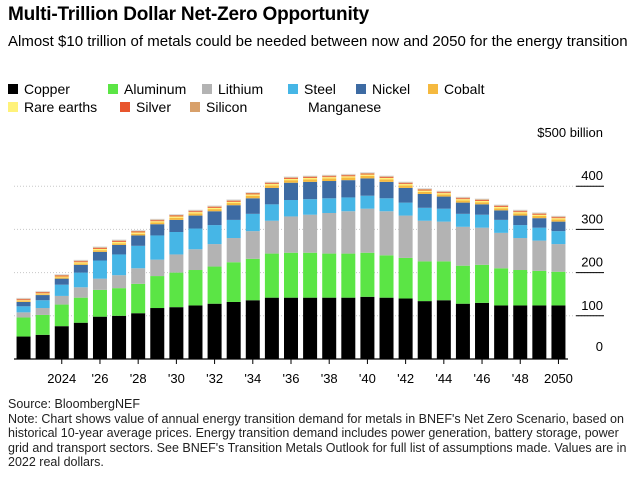 Image resolution: width=640 pixels, height=480 pixels. What do you see at coordinates (61, 378) in the screenshot?
I see `x-tick-label: 2024` at bounding box center [61, 378].